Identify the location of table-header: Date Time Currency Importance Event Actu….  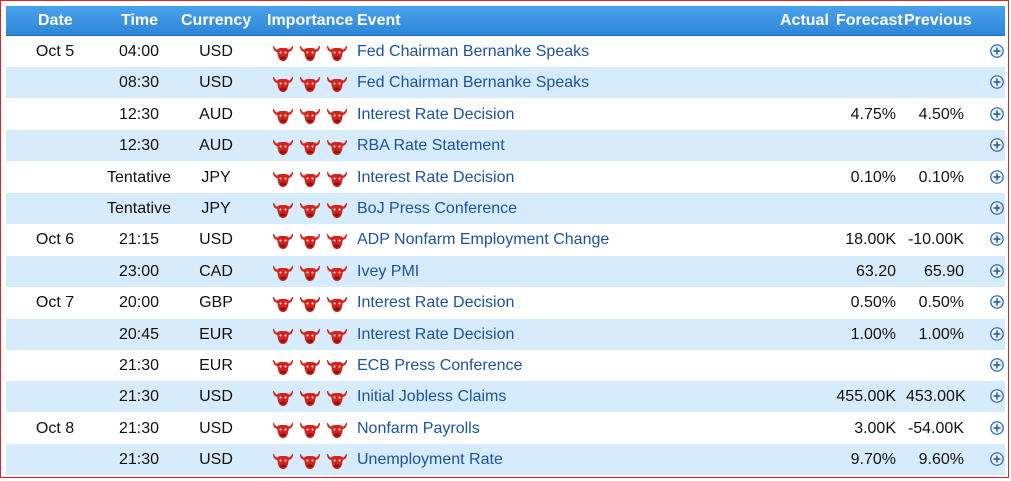
(505, 21).